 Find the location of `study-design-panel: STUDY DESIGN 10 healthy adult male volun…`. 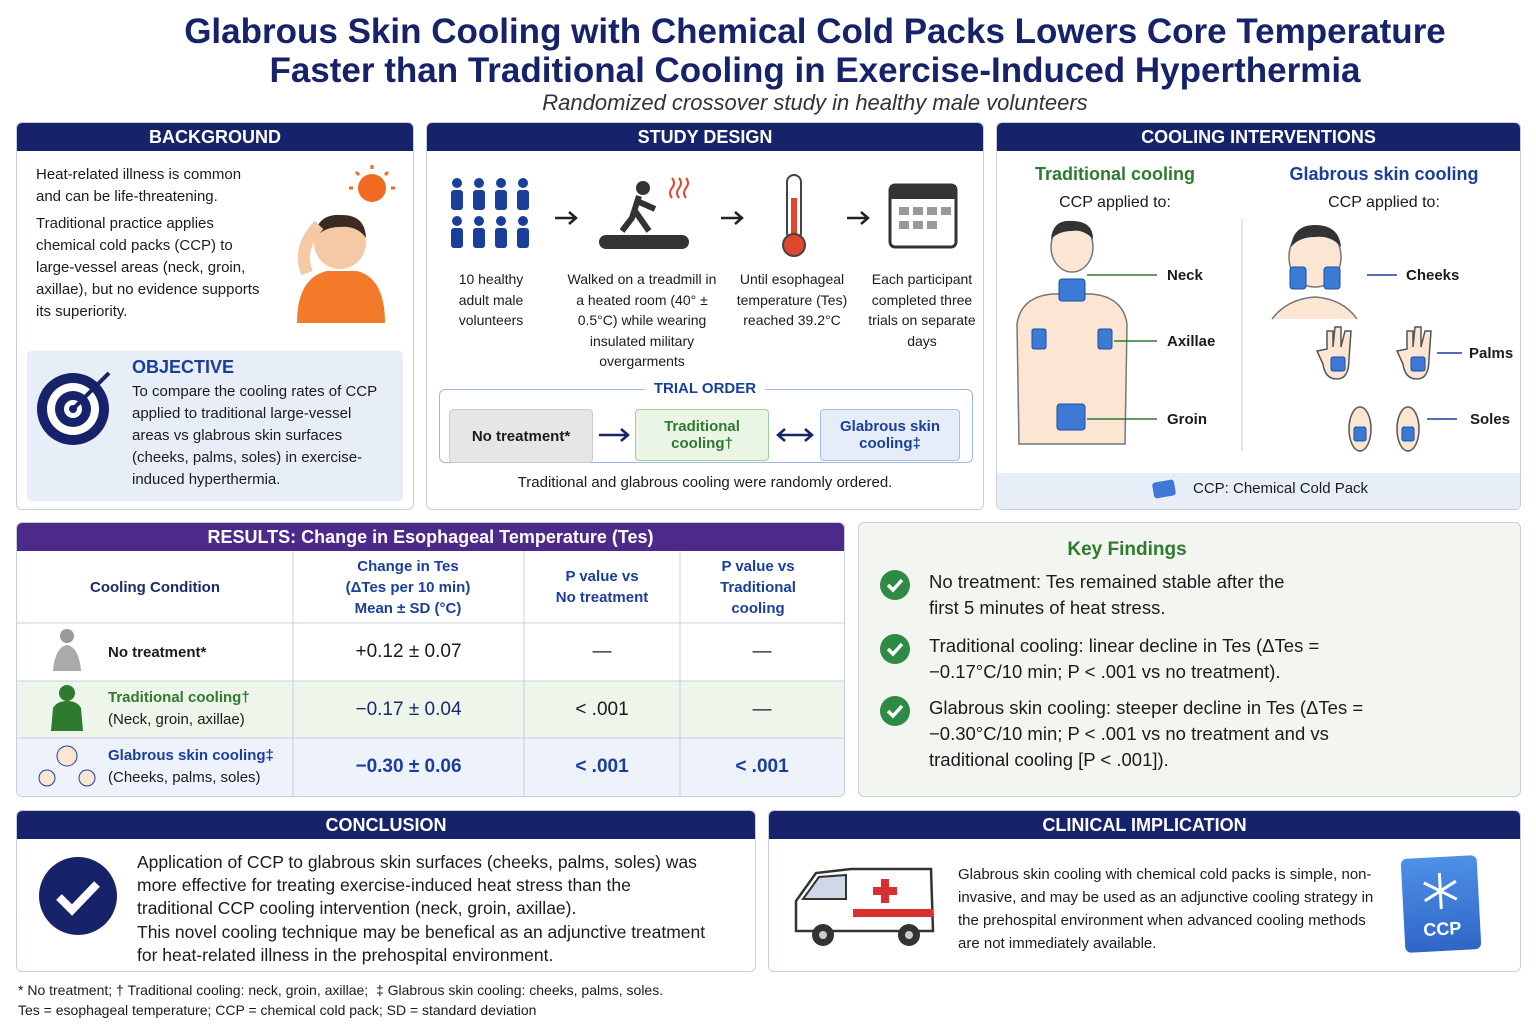

study-design-panel: STUDY DESIGN 10 healthy adult male volun… is located at coordinates (705, 316).